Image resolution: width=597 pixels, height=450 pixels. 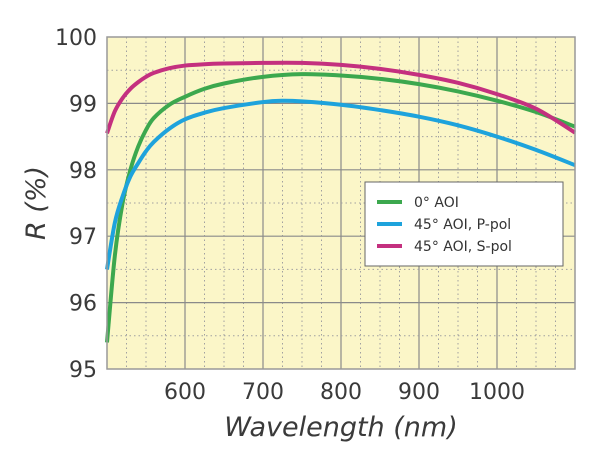 I want to click on legend-label-2: 45° AOI, S-pol, so click(x=463, y=247).